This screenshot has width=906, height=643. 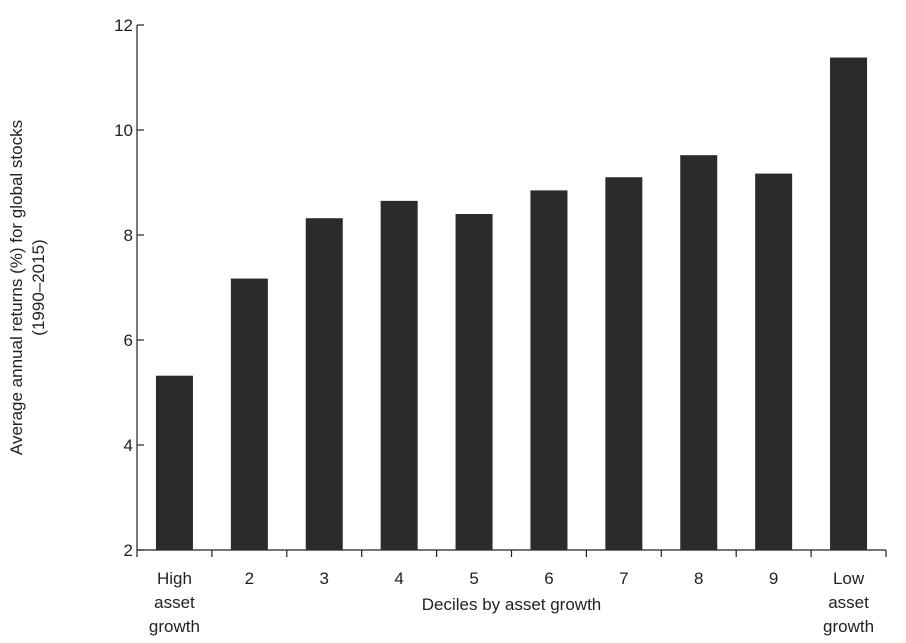 What do you see at coordinates (128, 340) in the screenshot?
I see `y-tick-label: 6` at bounding box center [128, 340].